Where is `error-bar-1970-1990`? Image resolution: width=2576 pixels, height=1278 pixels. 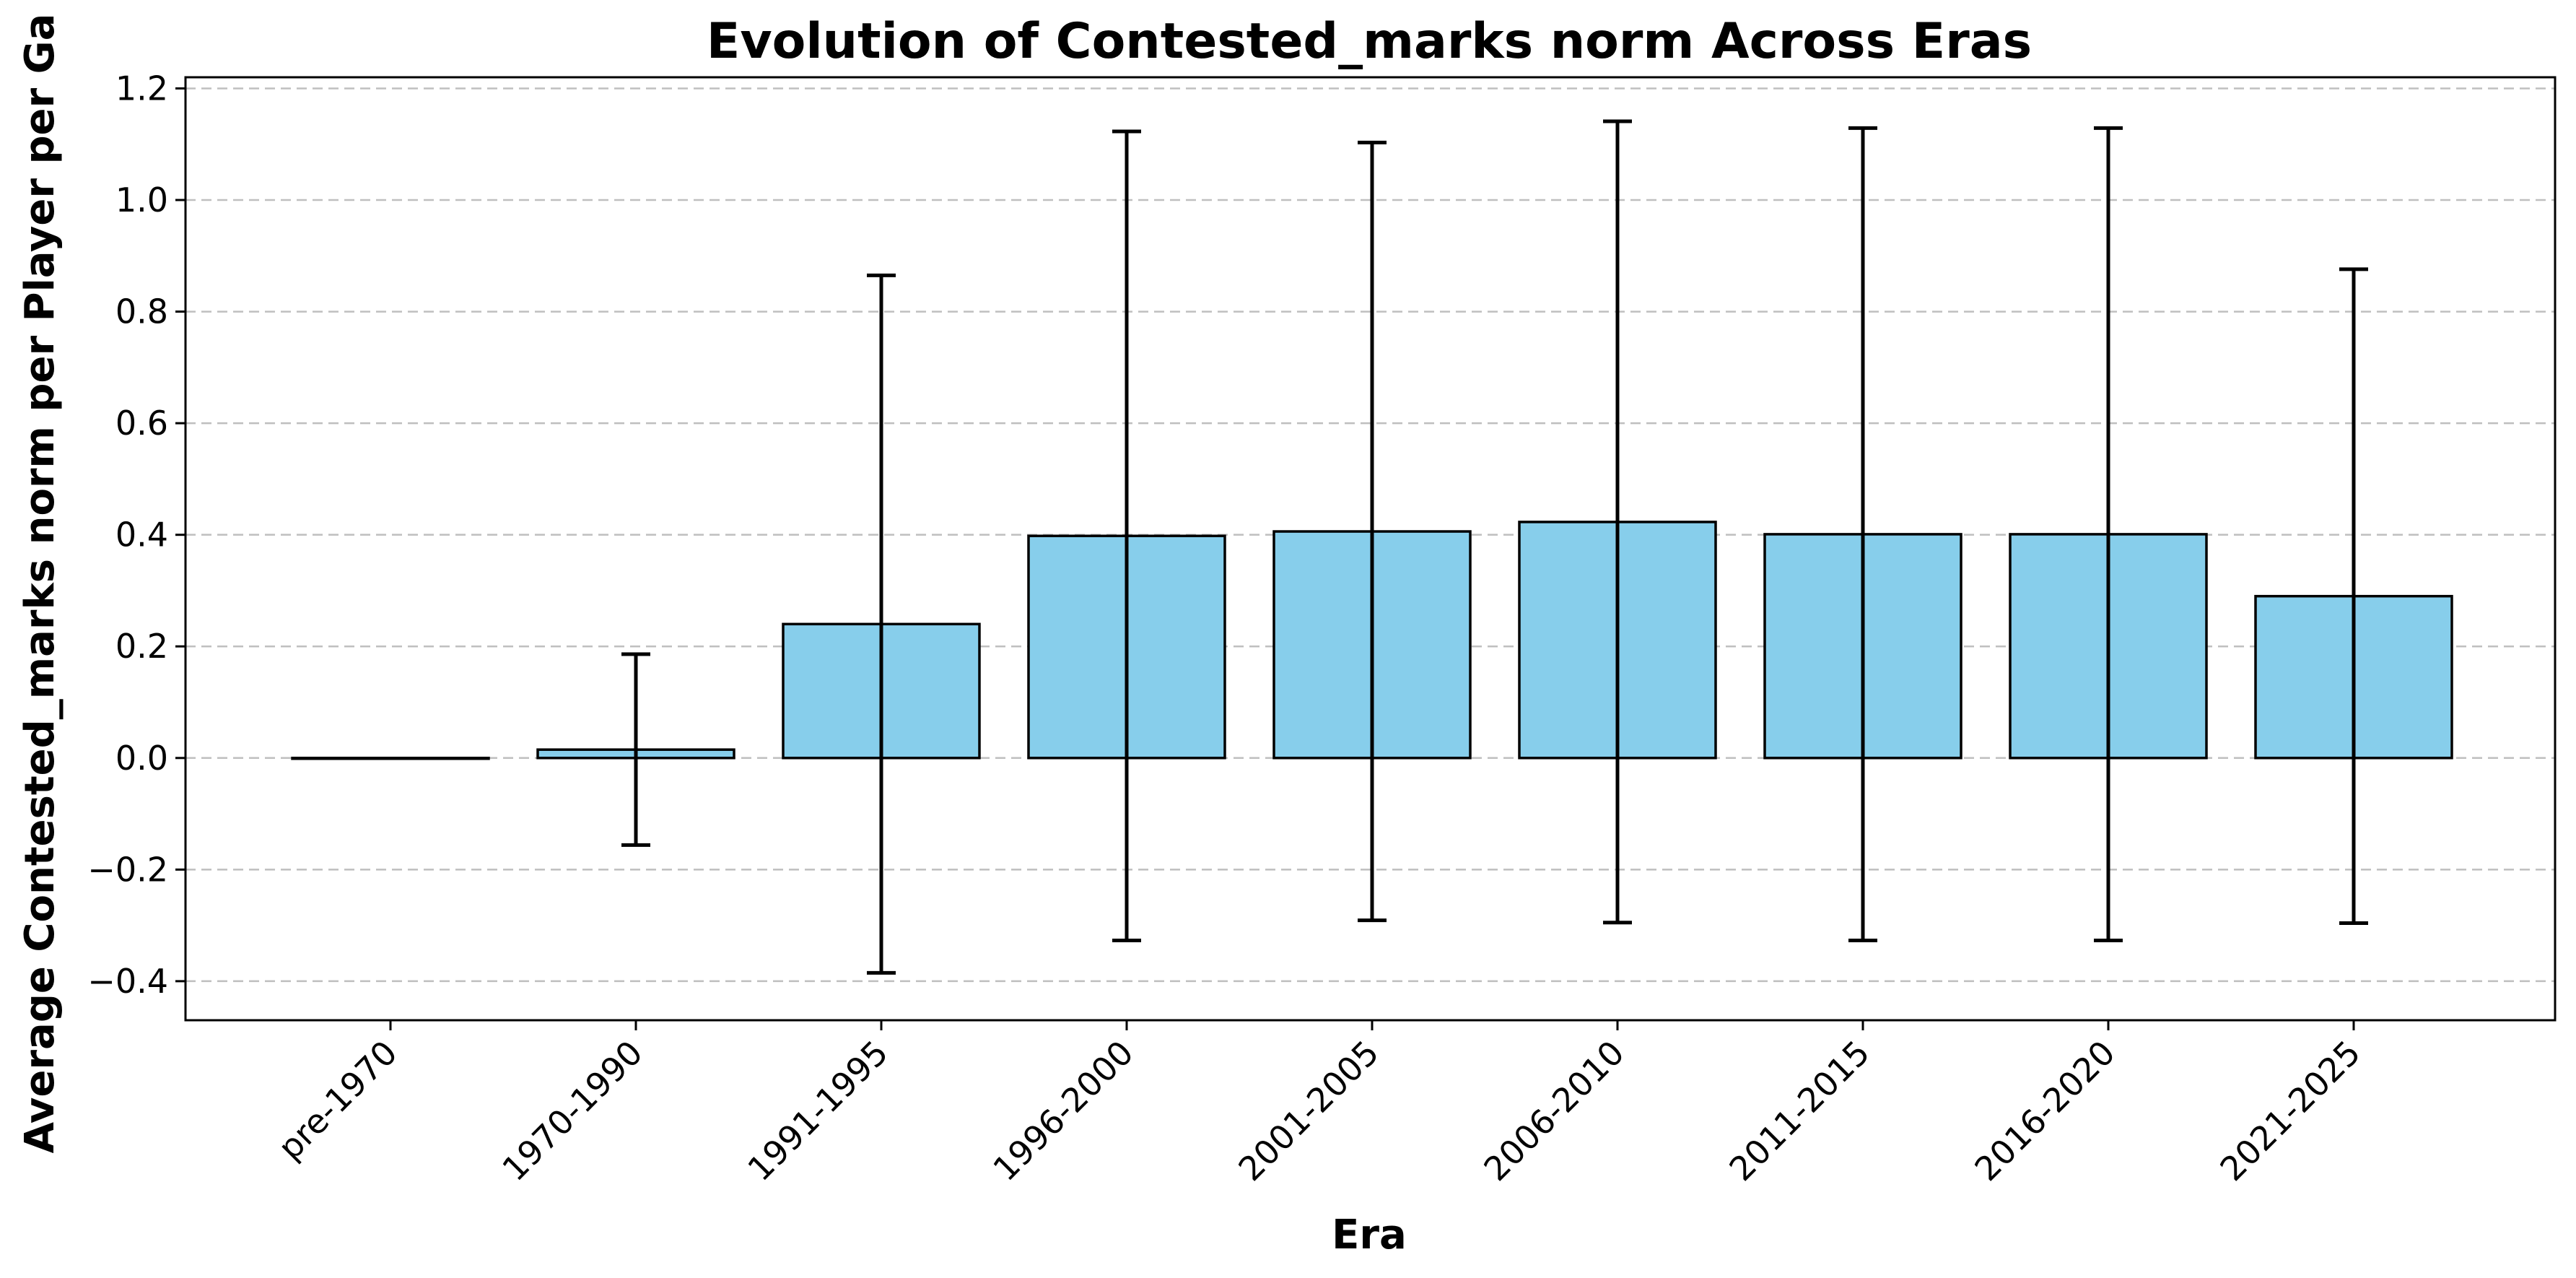
error-bar-1970-1990 is located at coordinates (635, 749).